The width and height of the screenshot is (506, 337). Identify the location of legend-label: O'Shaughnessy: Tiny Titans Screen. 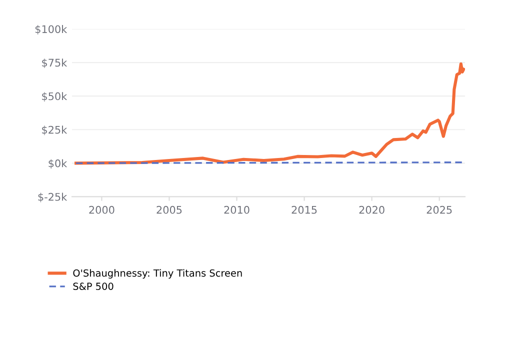
(157, 274).